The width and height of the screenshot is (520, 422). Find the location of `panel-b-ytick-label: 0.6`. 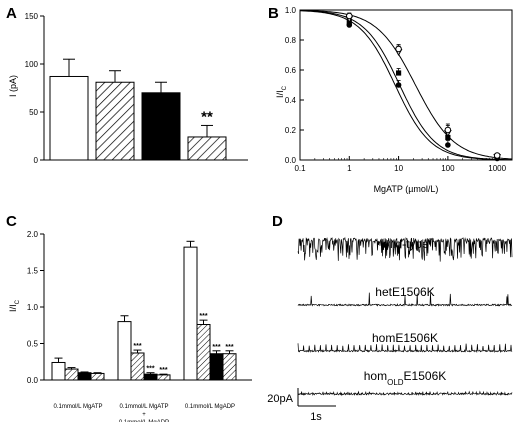

panel-b-ytick-label: 0.6 is located at coordinates (291, 70).